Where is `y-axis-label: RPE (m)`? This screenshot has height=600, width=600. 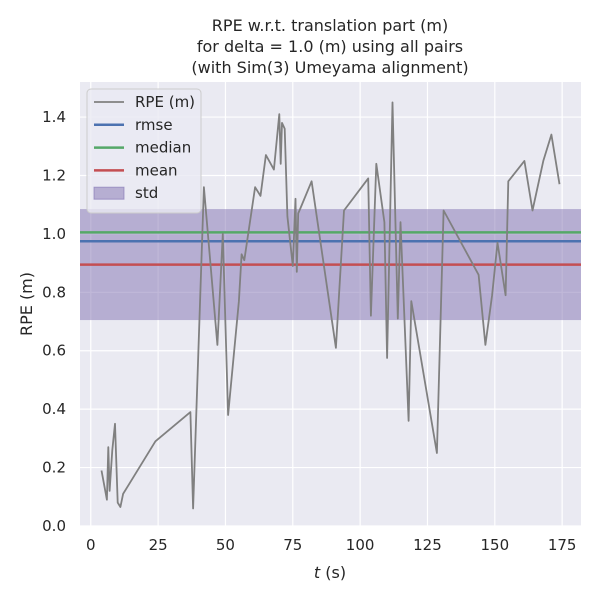
y-axis-label: RPE (m) is located at coordinates (26, 304).